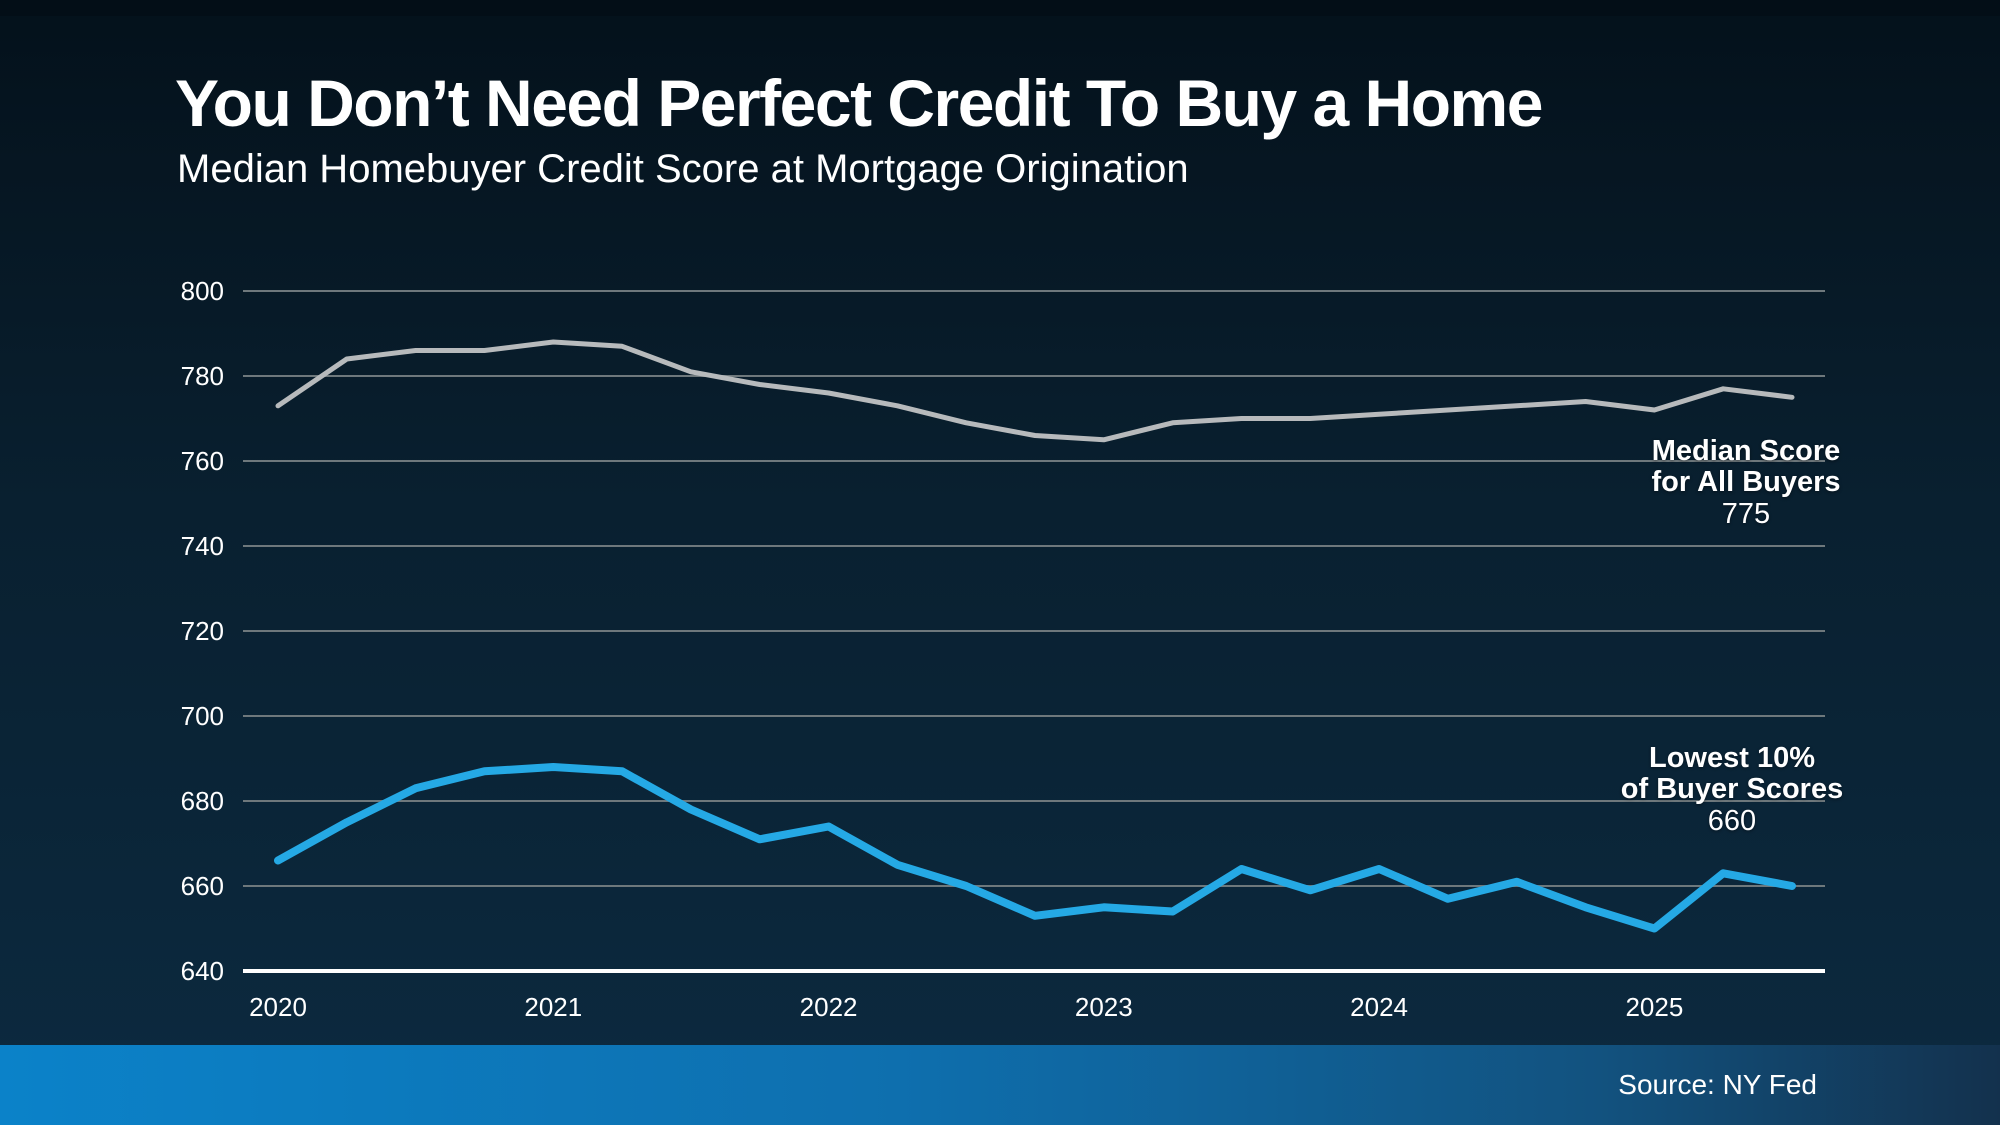 Image resolution: width=2000 pixels, height=1125 pixels. What do you see at coordinates (1035, 391) in the screenshot?
I see `series-line-median-all-buyers` at bounding box center [1035, 391].